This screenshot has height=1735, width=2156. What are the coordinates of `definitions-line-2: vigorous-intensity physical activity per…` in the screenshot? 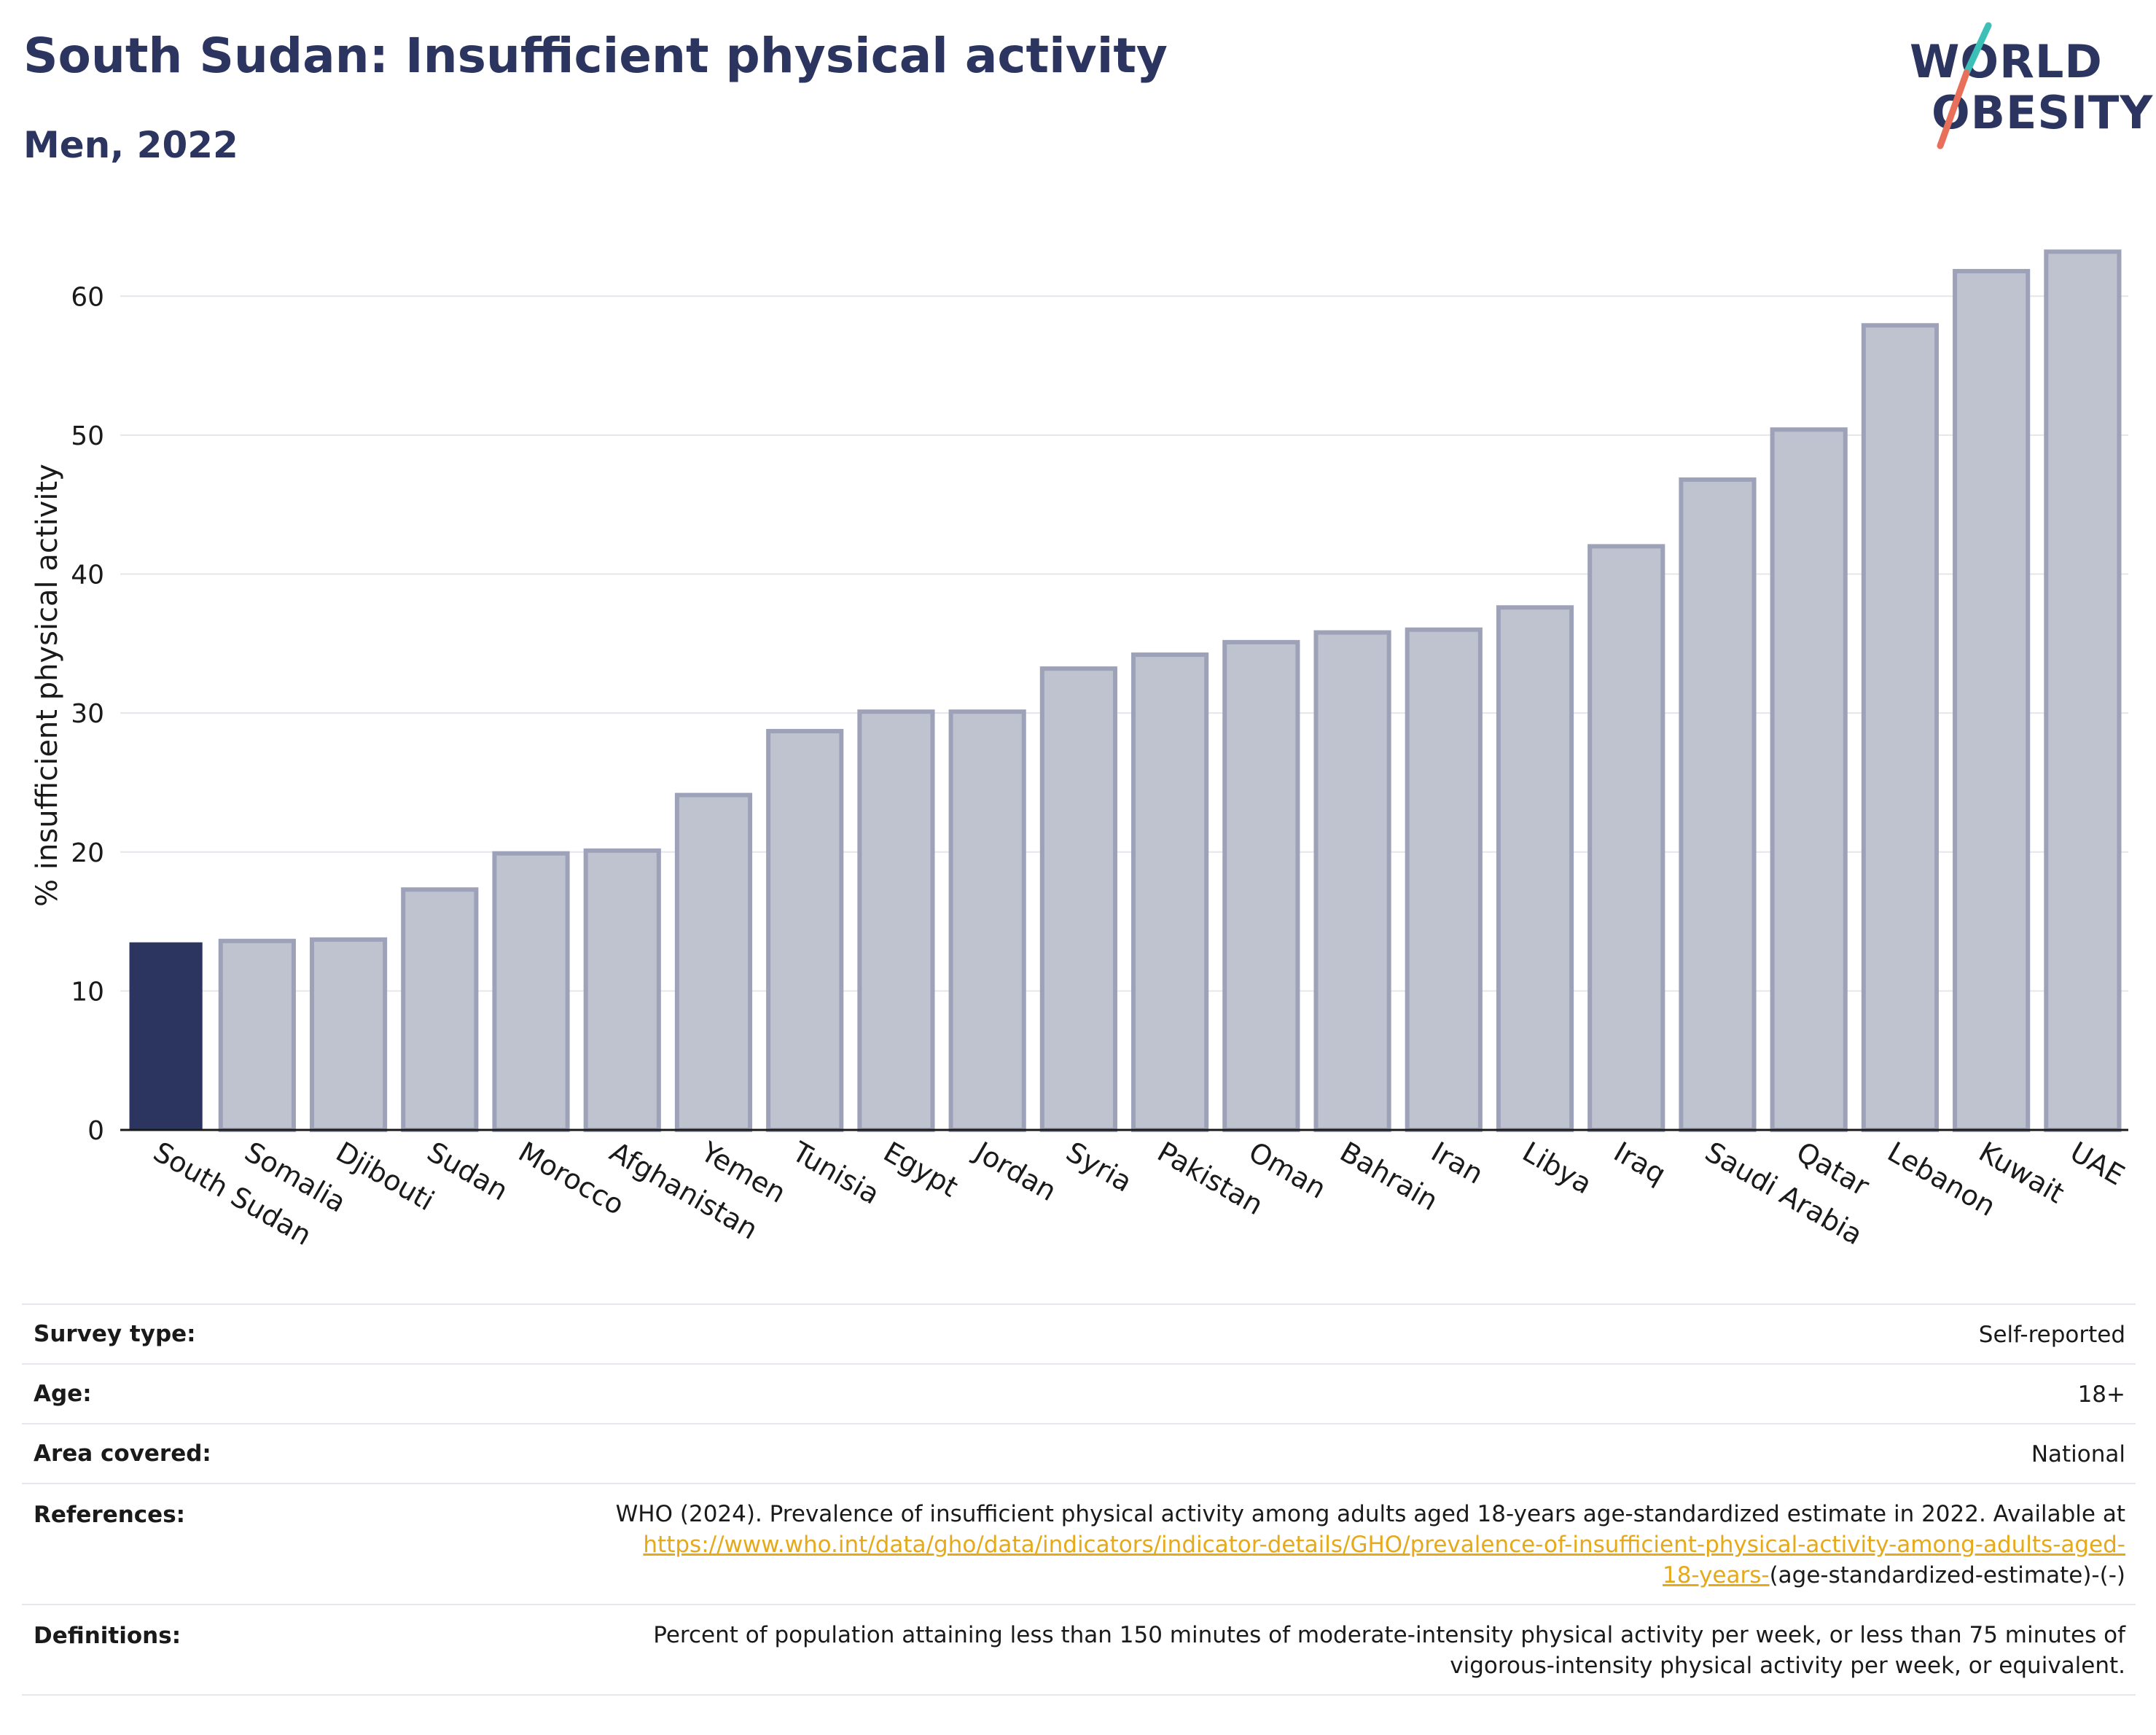 It's located at (1787, 1666).